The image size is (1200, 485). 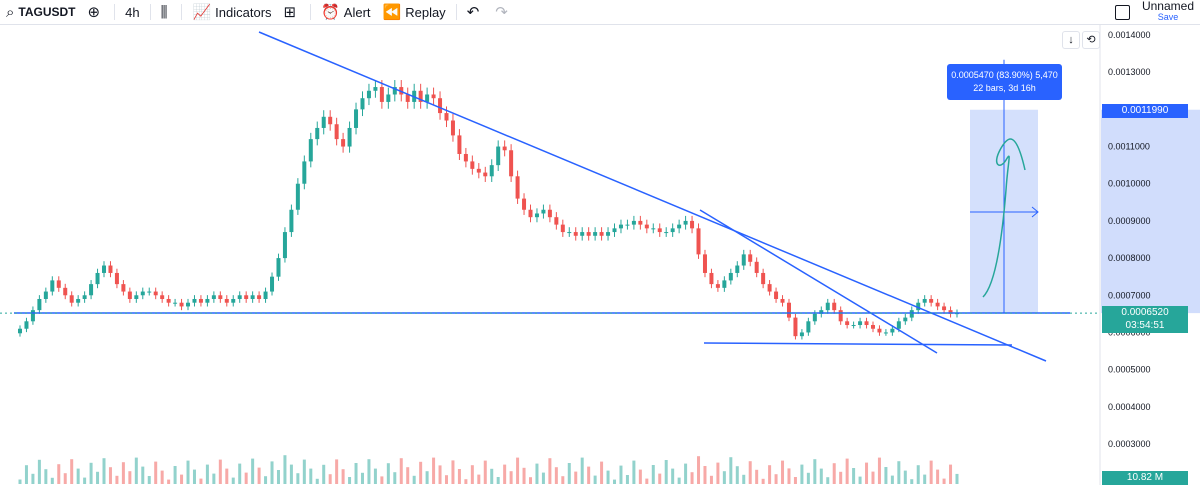 I want to click on alert-label: Alert, so click(x=357, y=12).